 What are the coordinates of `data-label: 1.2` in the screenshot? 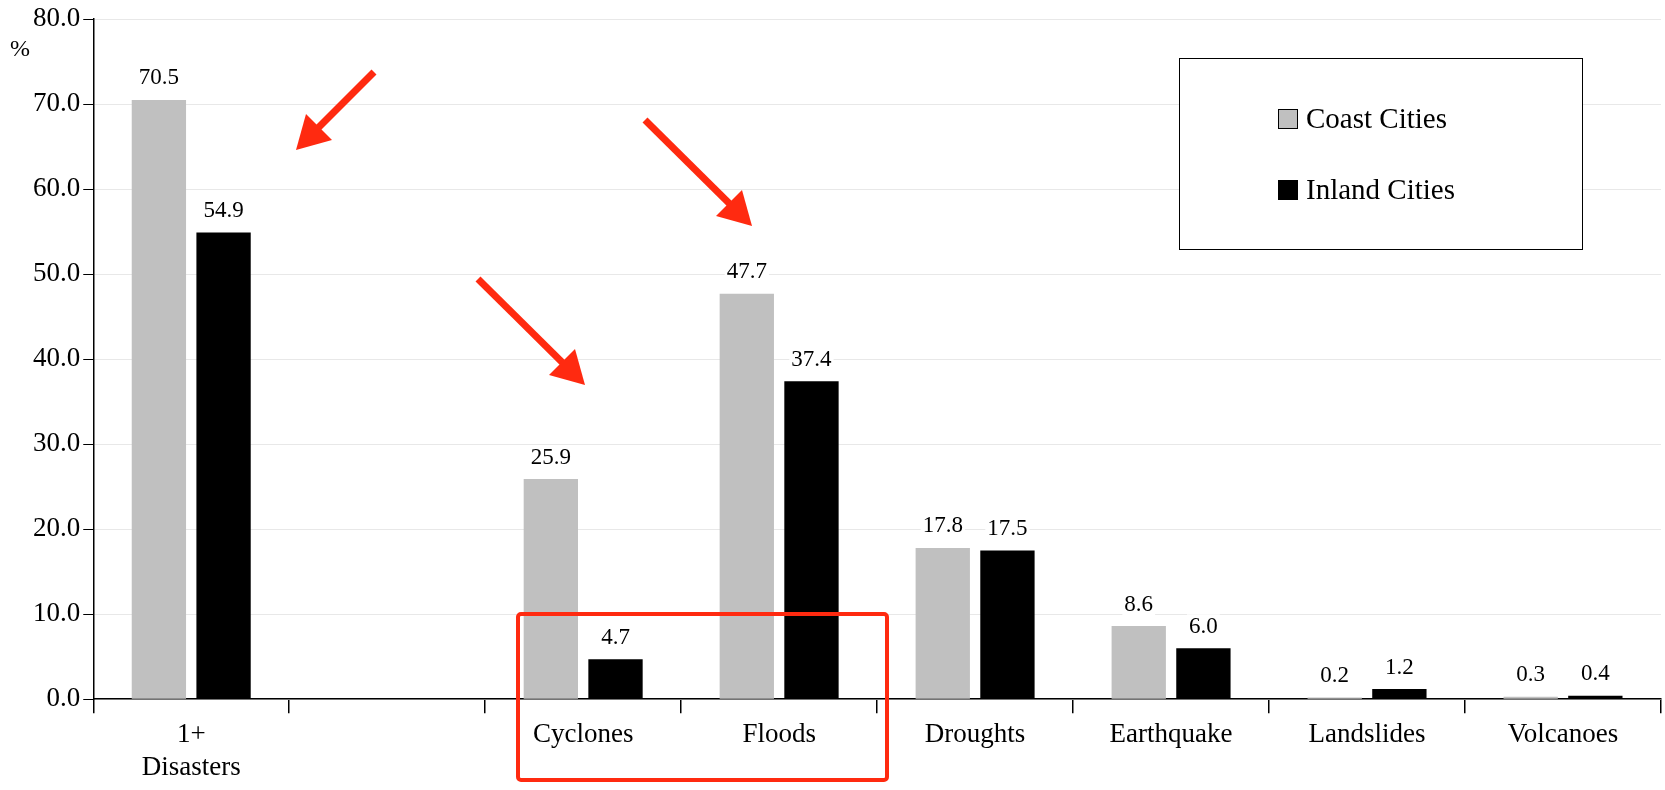 It's located at (1399, 666).